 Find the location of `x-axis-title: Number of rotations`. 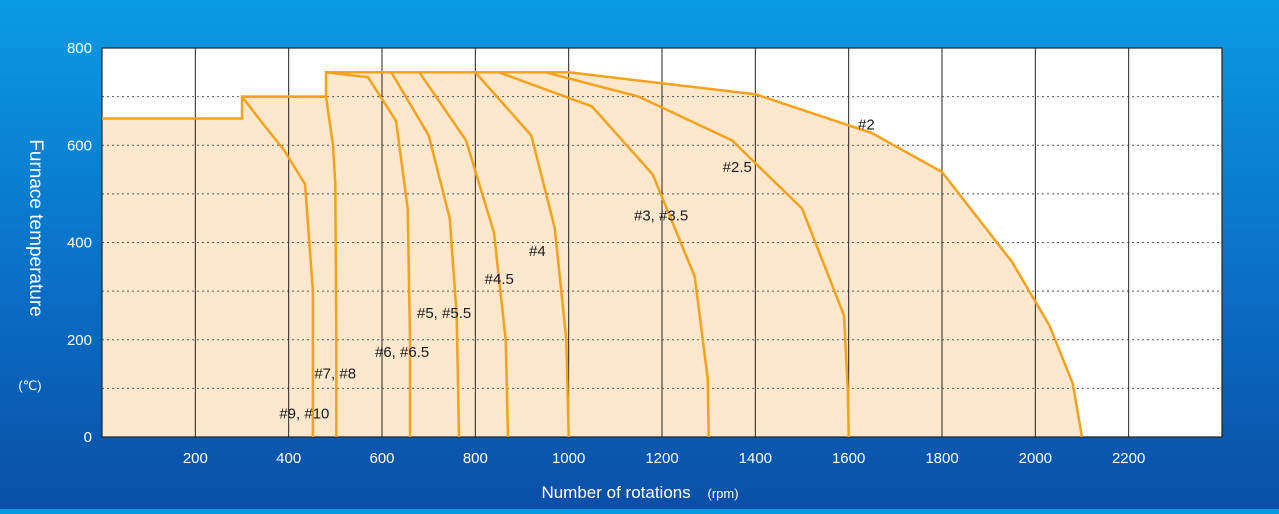

x-axis-title: Number of rotations is located at coordinates (615, 492).